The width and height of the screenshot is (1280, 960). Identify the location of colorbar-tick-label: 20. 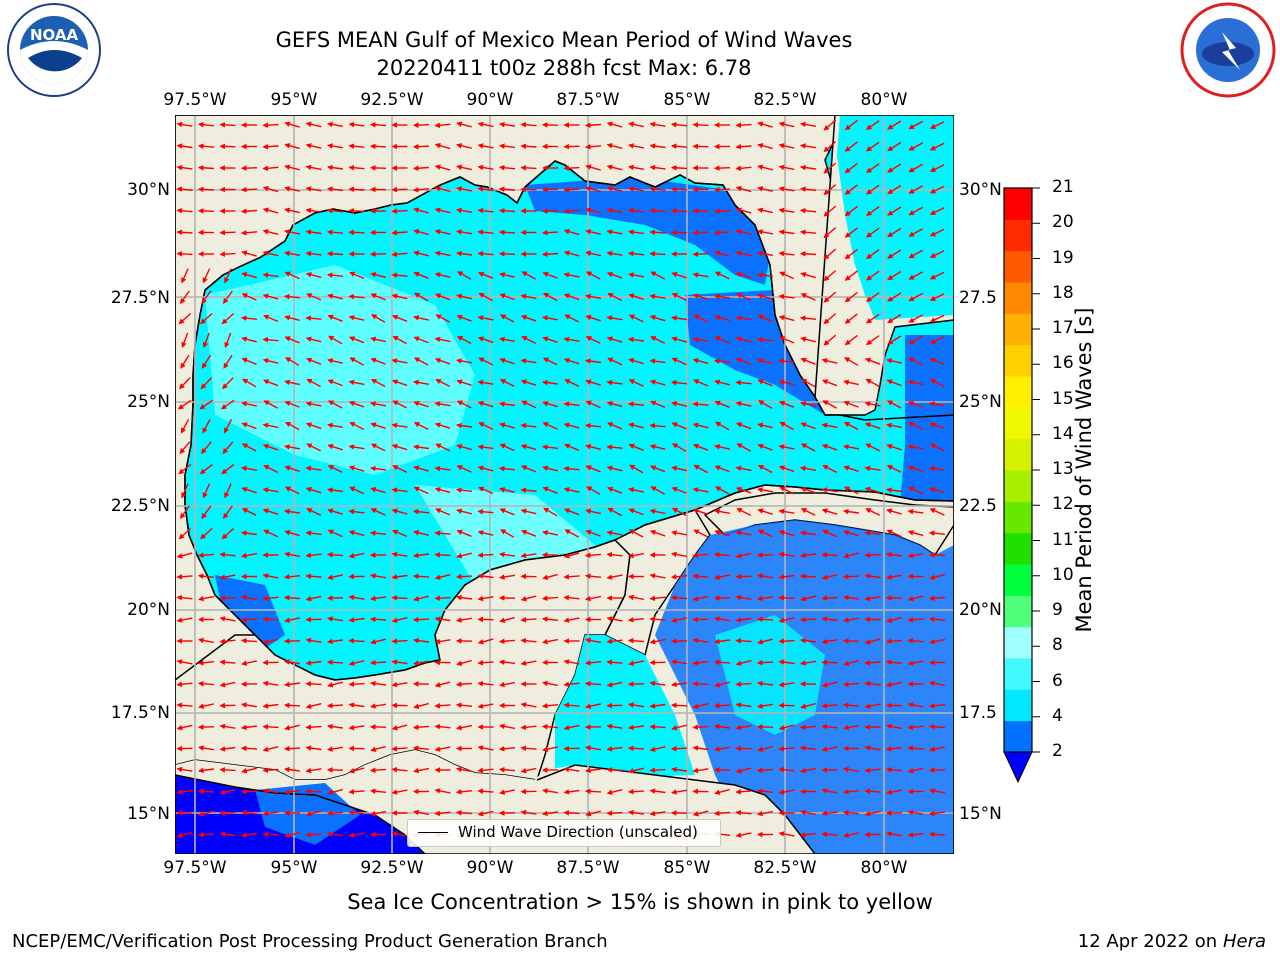
(1063, 222).